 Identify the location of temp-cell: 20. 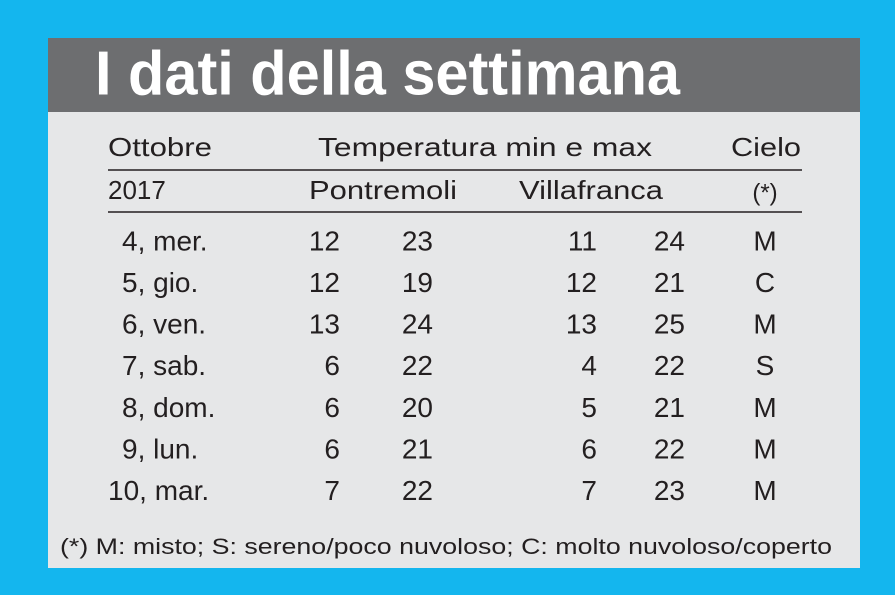
(417, 407).